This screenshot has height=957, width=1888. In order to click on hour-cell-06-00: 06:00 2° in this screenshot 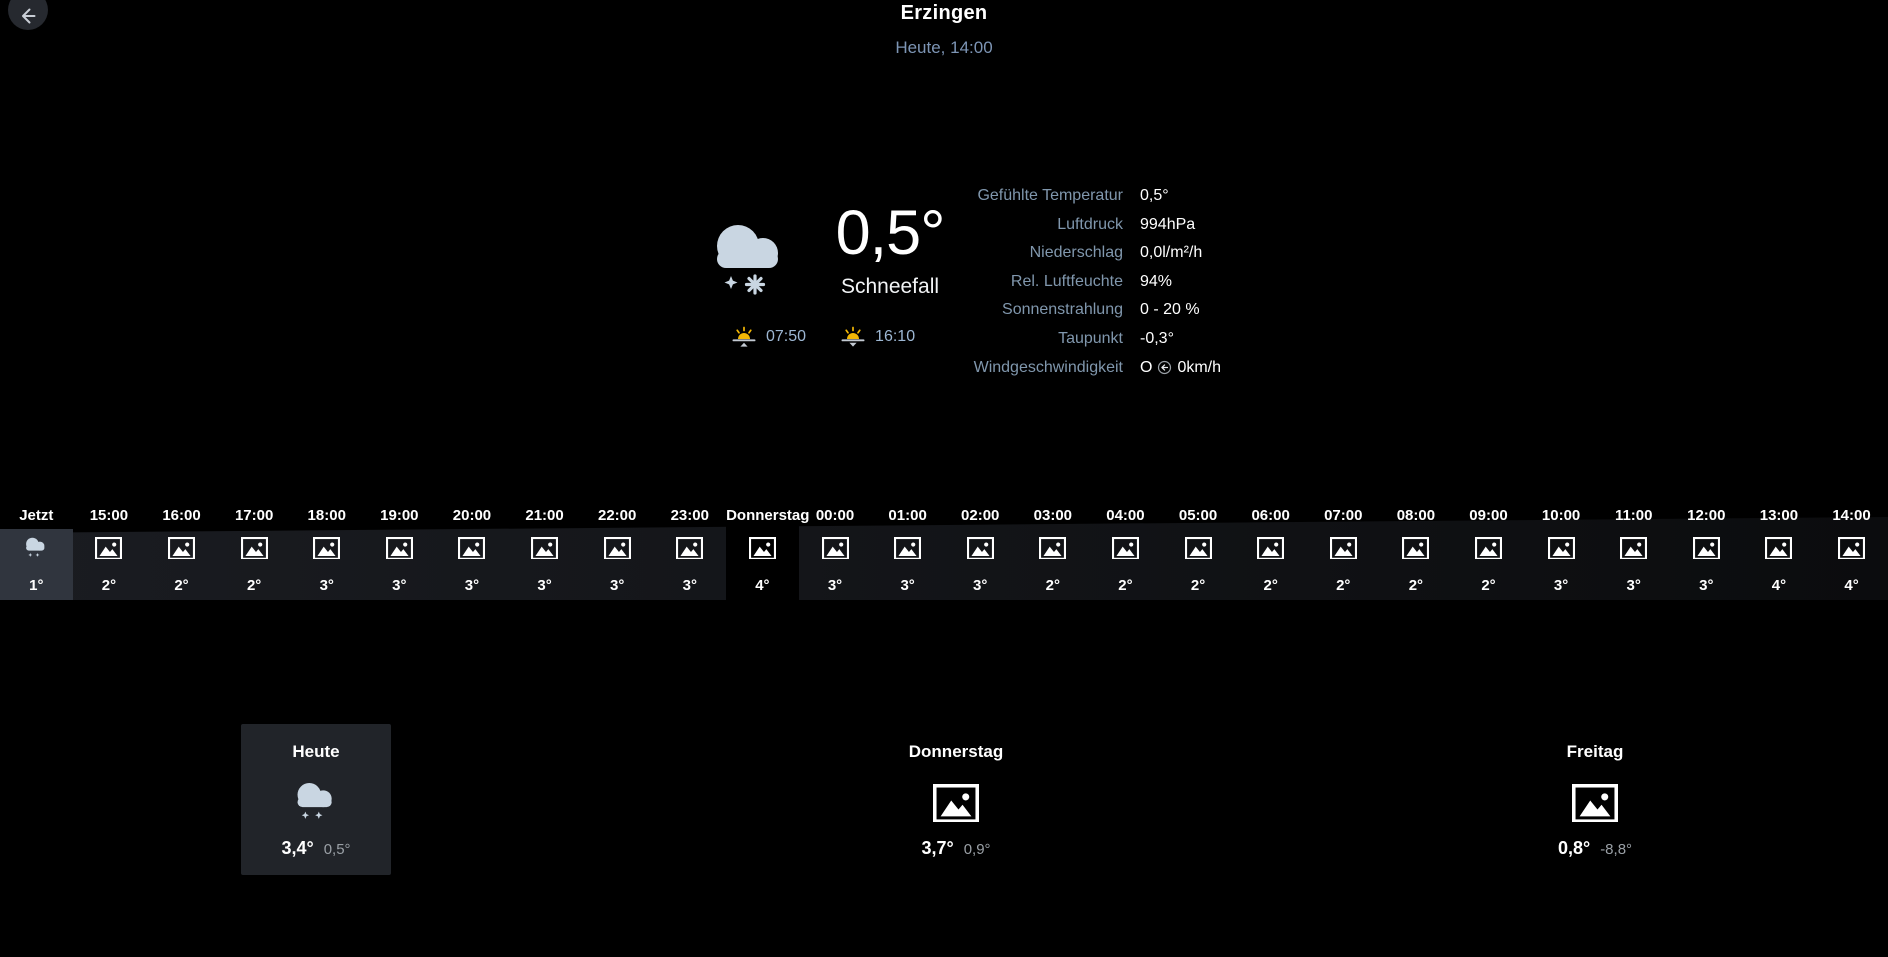, I will do `click(1270, 552)`.